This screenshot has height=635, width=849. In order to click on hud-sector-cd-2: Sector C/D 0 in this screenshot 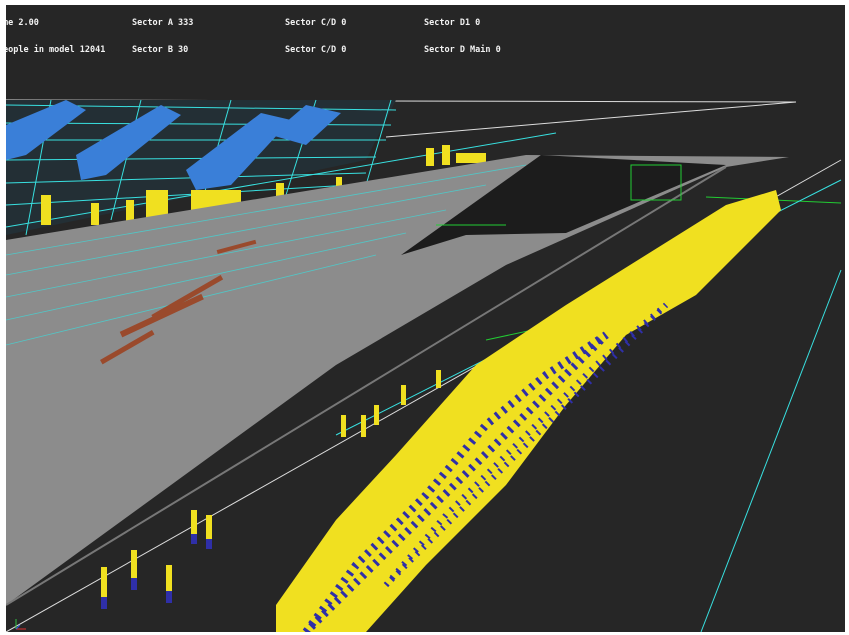, I will do `click(316, 50)`.